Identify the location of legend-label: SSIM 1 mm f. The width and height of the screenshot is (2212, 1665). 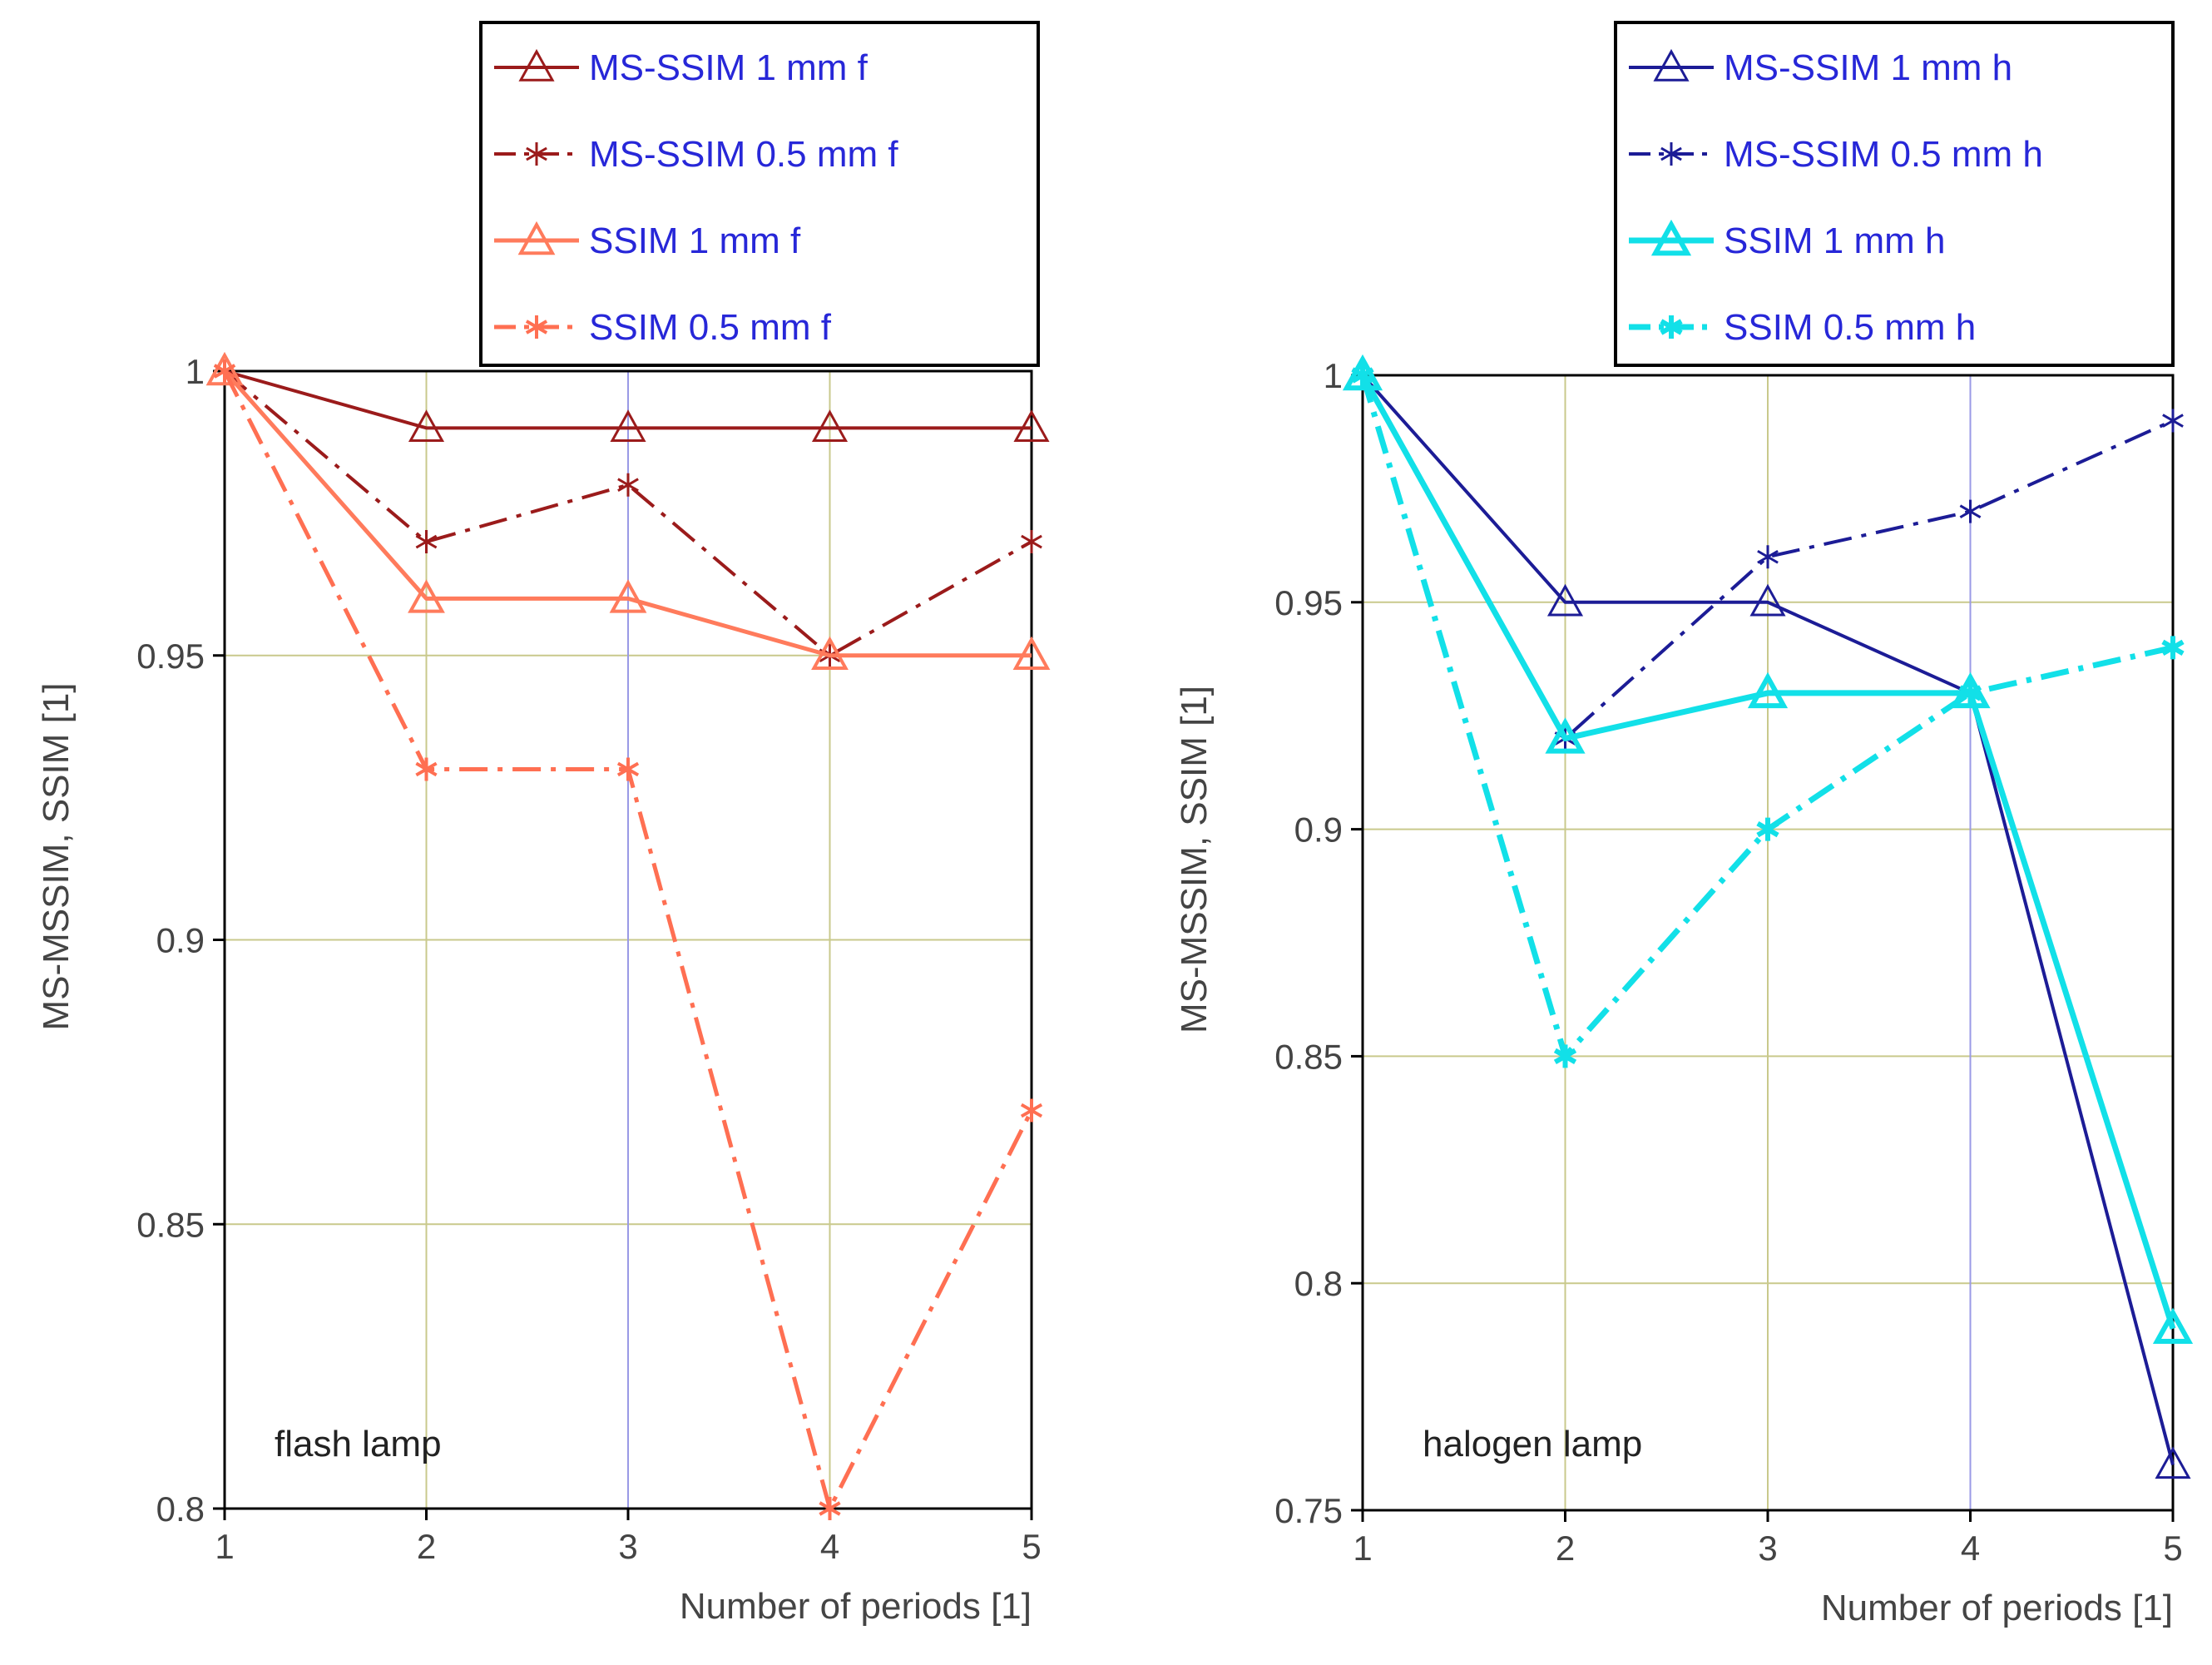
(695, 241).